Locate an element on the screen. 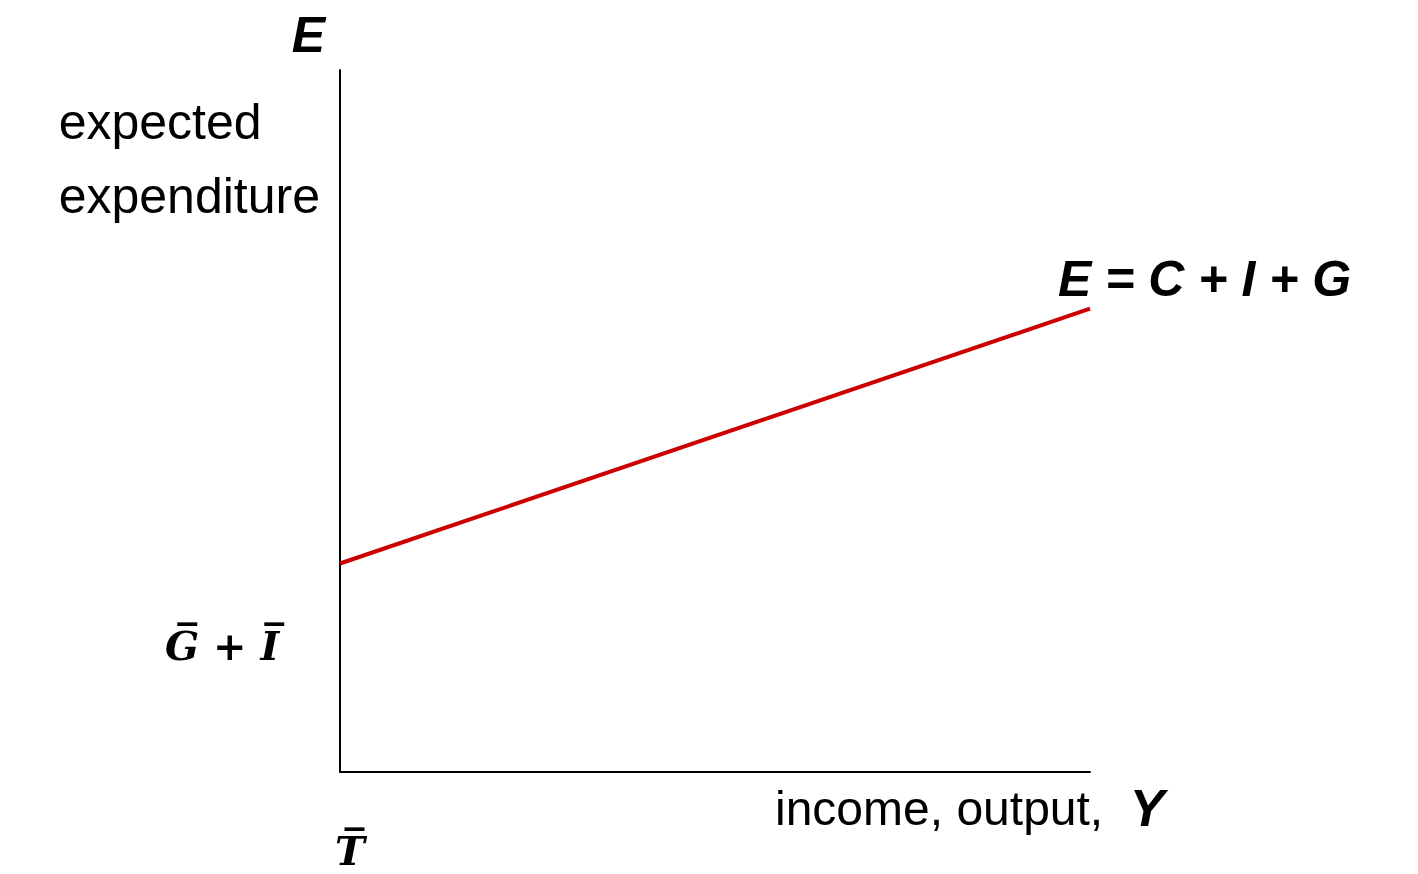 This screenshot has height=874, width=1418. text: T̅ is located at coordinates (351, 850).